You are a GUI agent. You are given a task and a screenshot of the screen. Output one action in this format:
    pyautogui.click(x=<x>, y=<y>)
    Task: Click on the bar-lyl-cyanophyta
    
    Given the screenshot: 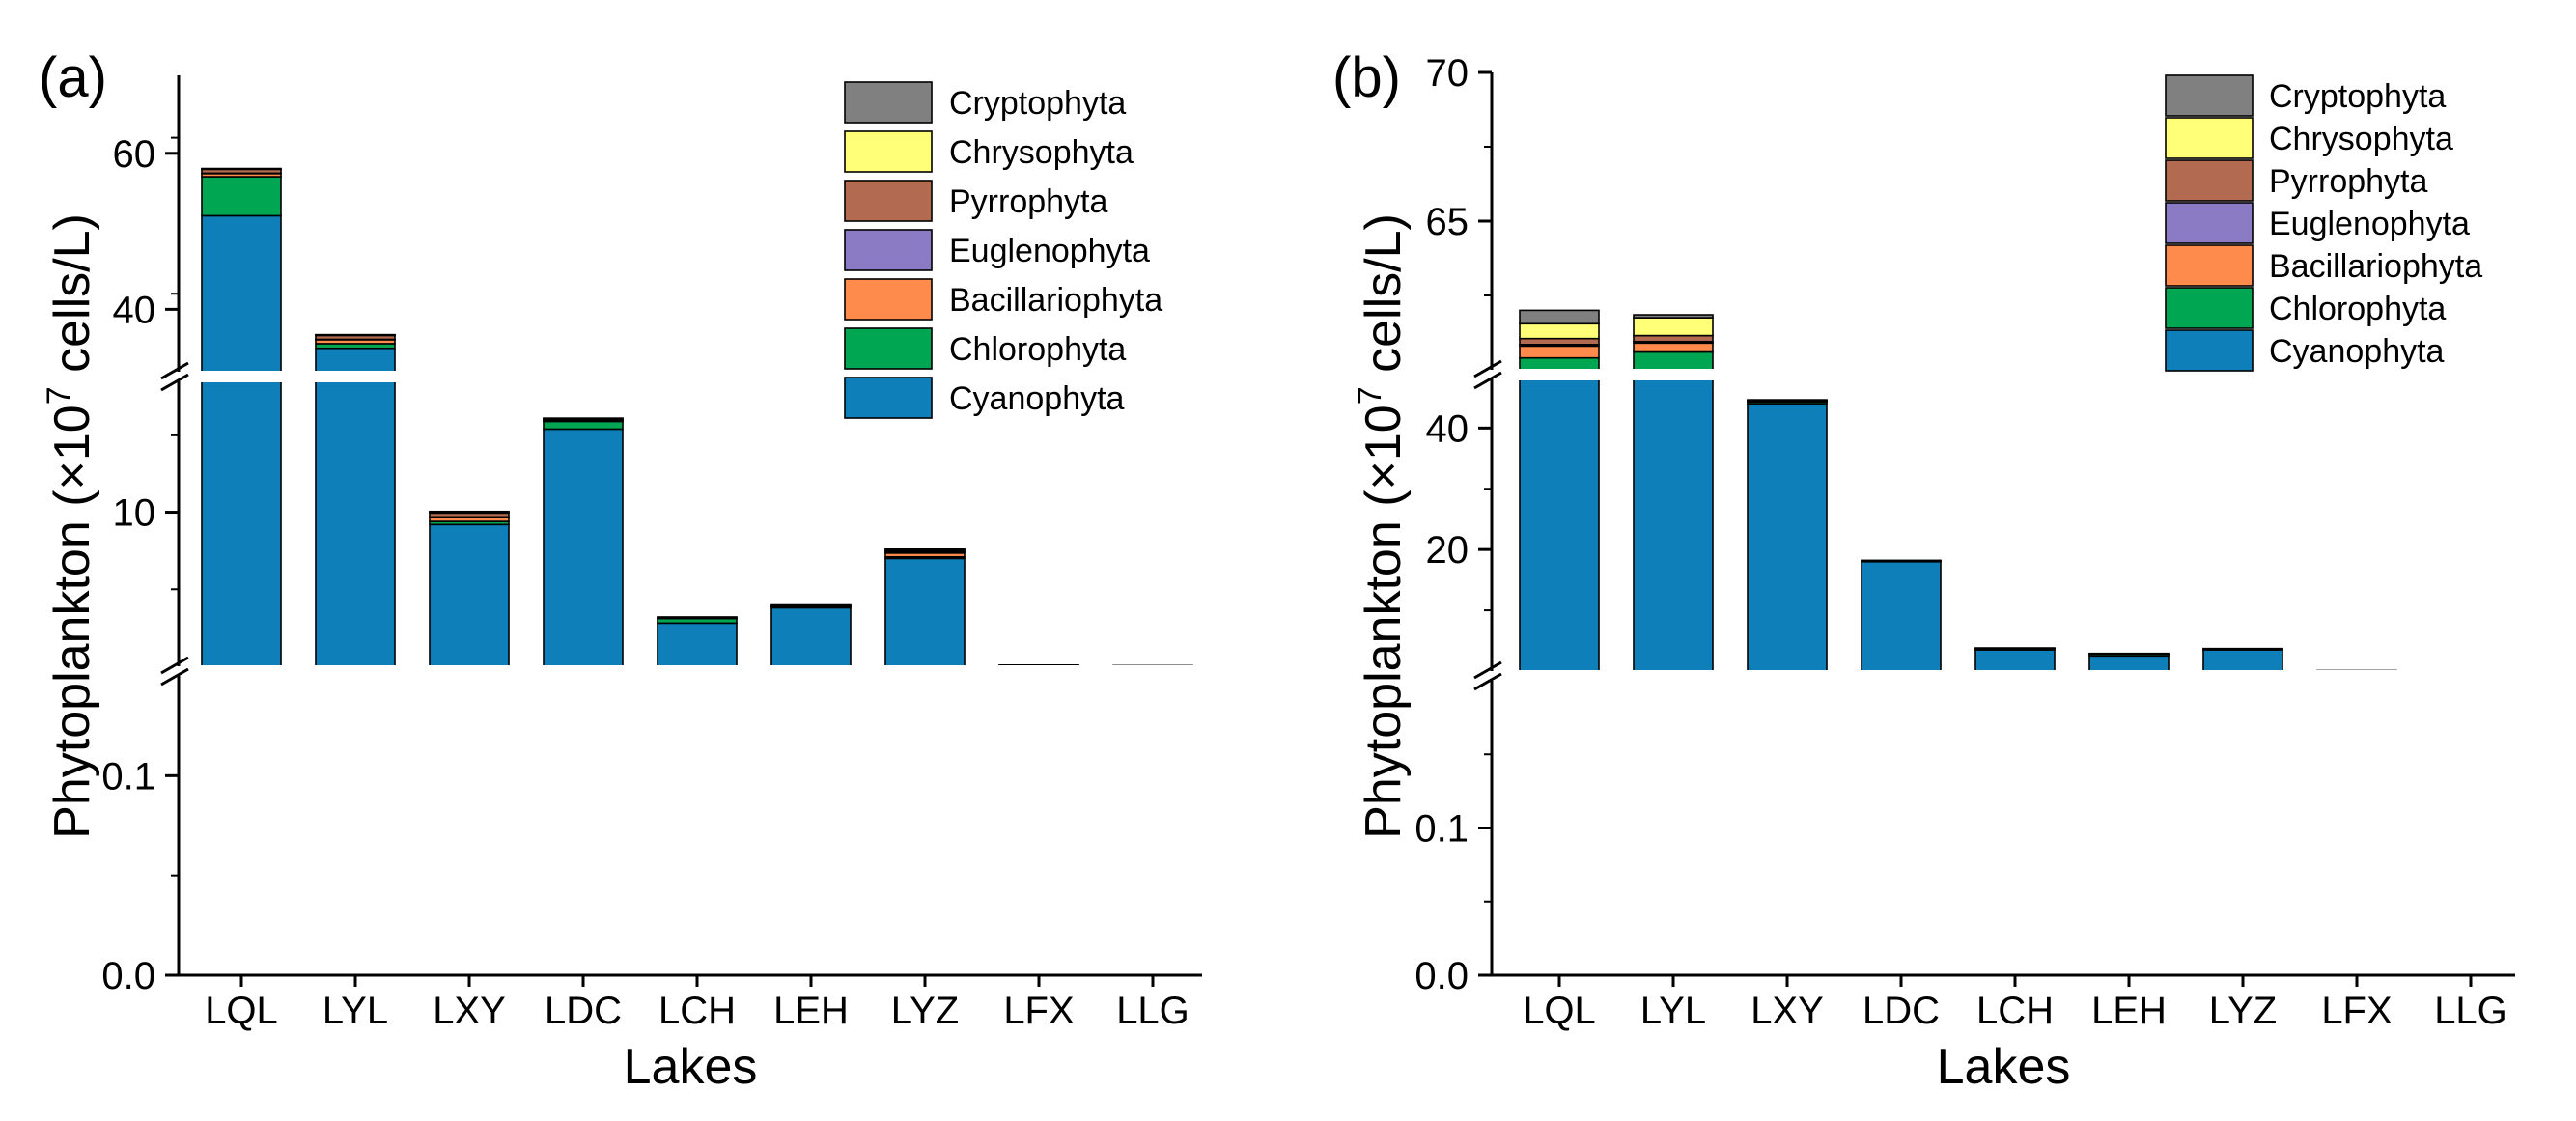 What is the action you would take?
    pyautogui.click(x=1674, y=520)
    